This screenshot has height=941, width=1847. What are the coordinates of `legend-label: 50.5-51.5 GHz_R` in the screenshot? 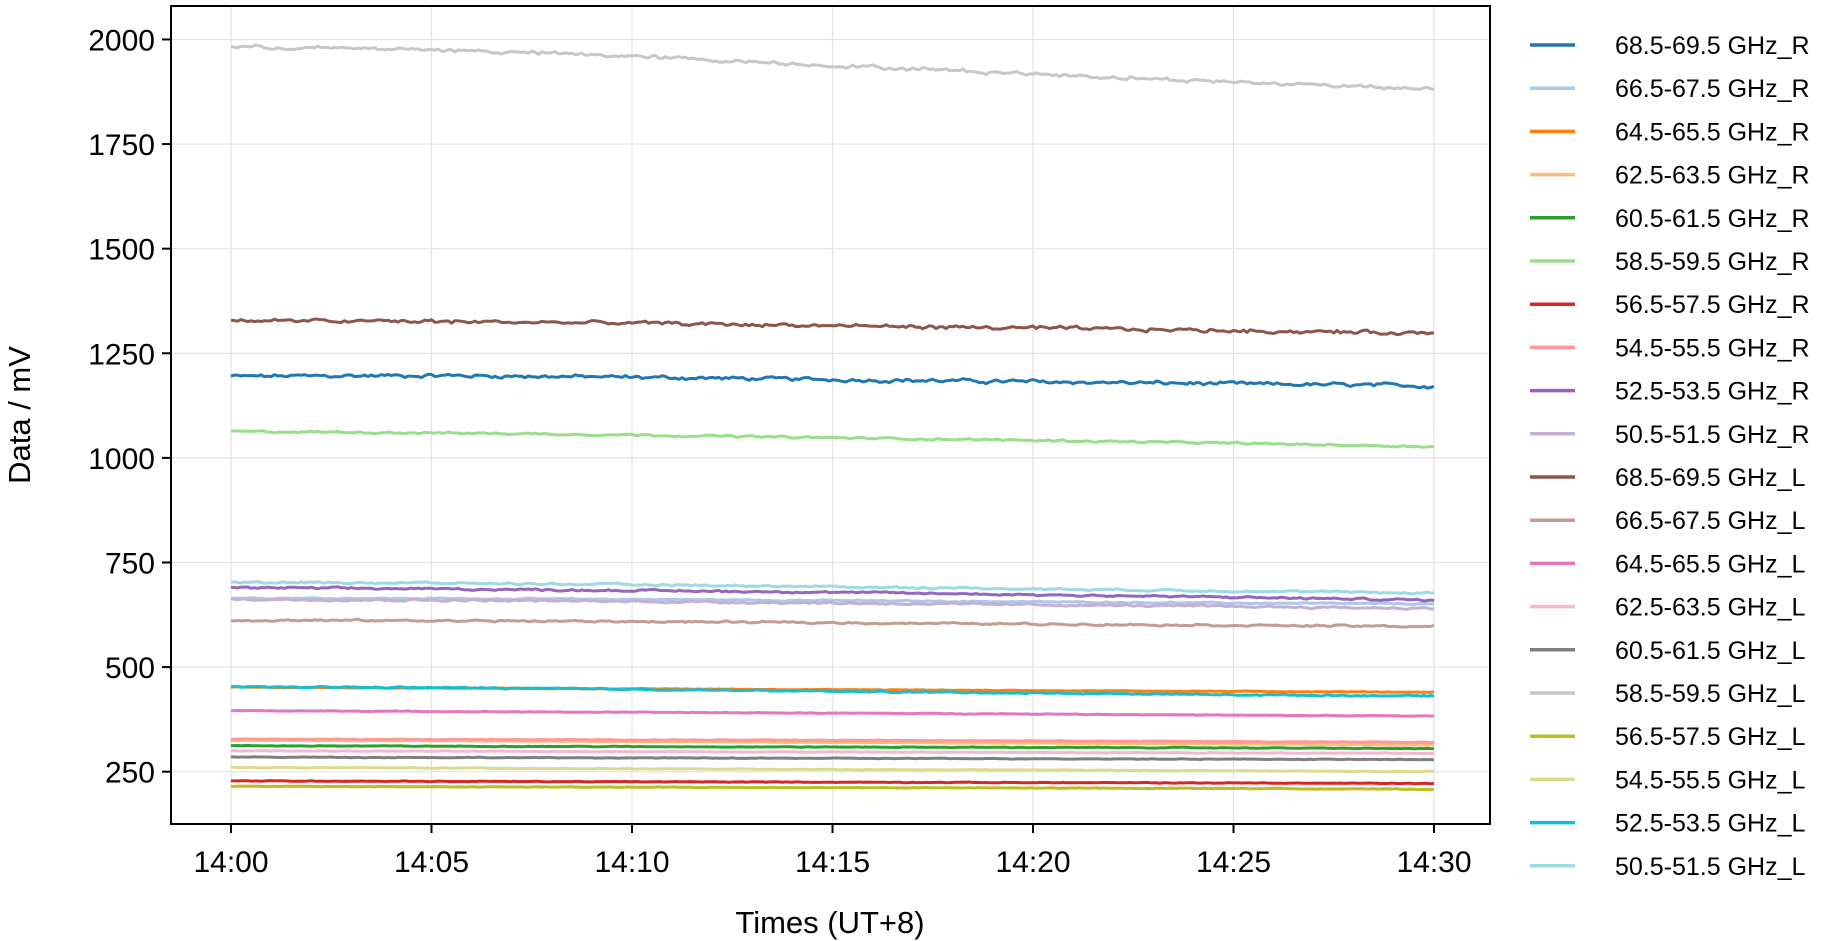 It's located at (1712, 435).